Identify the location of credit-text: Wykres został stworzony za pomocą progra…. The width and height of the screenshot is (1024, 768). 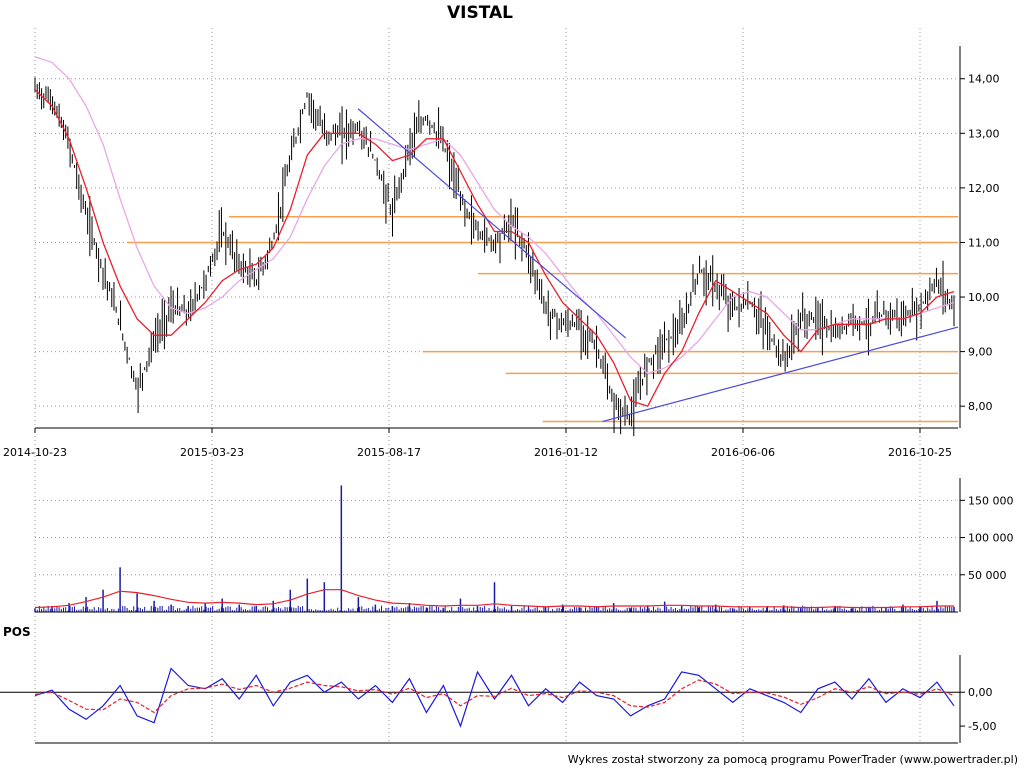
(793, 759).